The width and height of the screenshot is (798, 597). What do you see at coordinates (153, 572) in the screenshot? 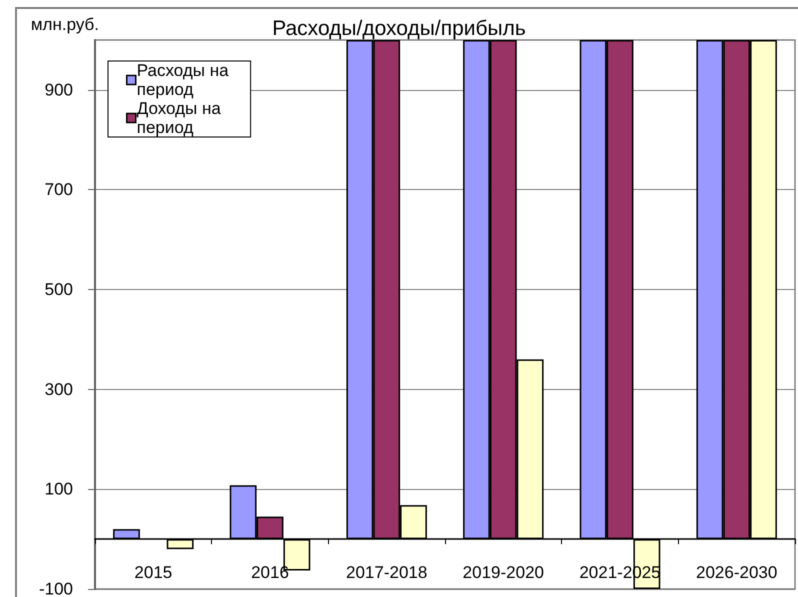
I see `x-tick-label: 2015` at bounding box center [153, 572].